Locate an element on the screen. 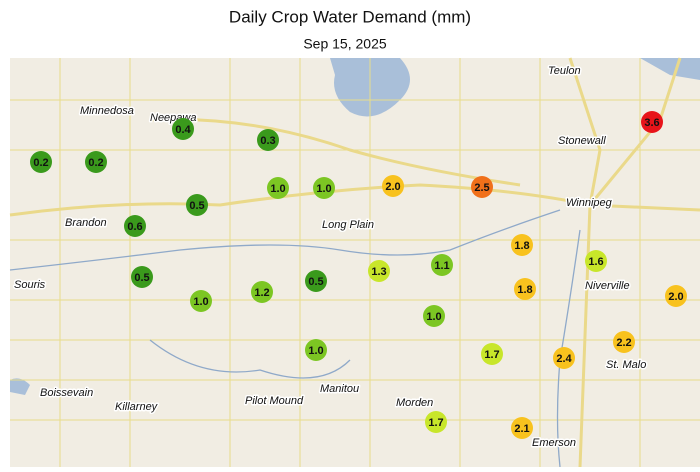  place-label: Souris is located at coordinates (30, 285).